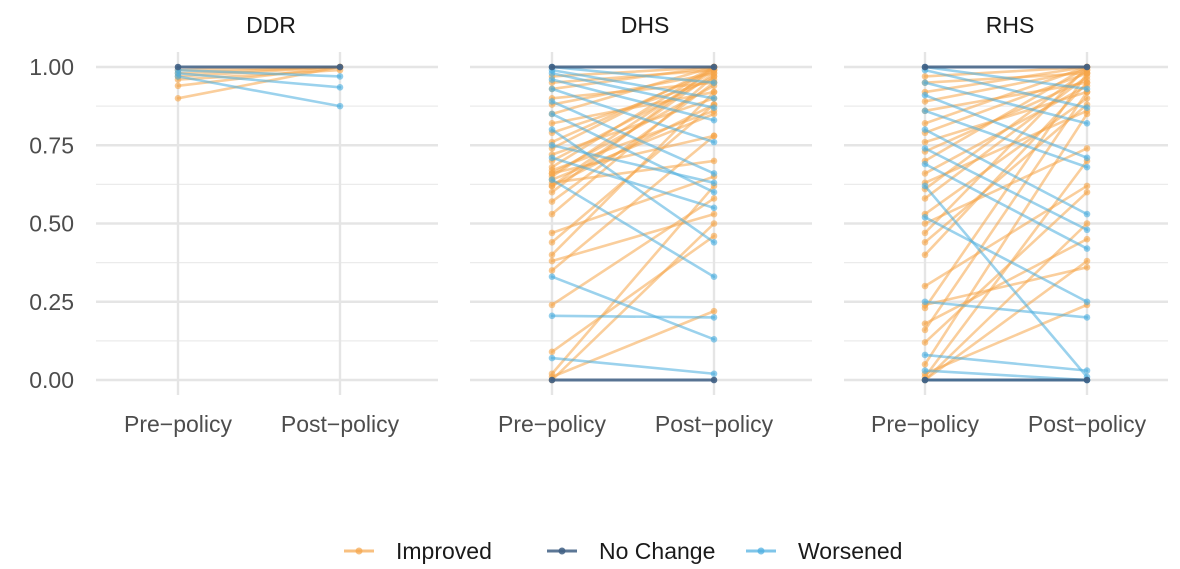 The width and height of the screenshot is (1180, 569). What do you see at coordinates (850, 551) in the screenshot?
I see `legend-label: Worsened` at bounding box center [850, 551].